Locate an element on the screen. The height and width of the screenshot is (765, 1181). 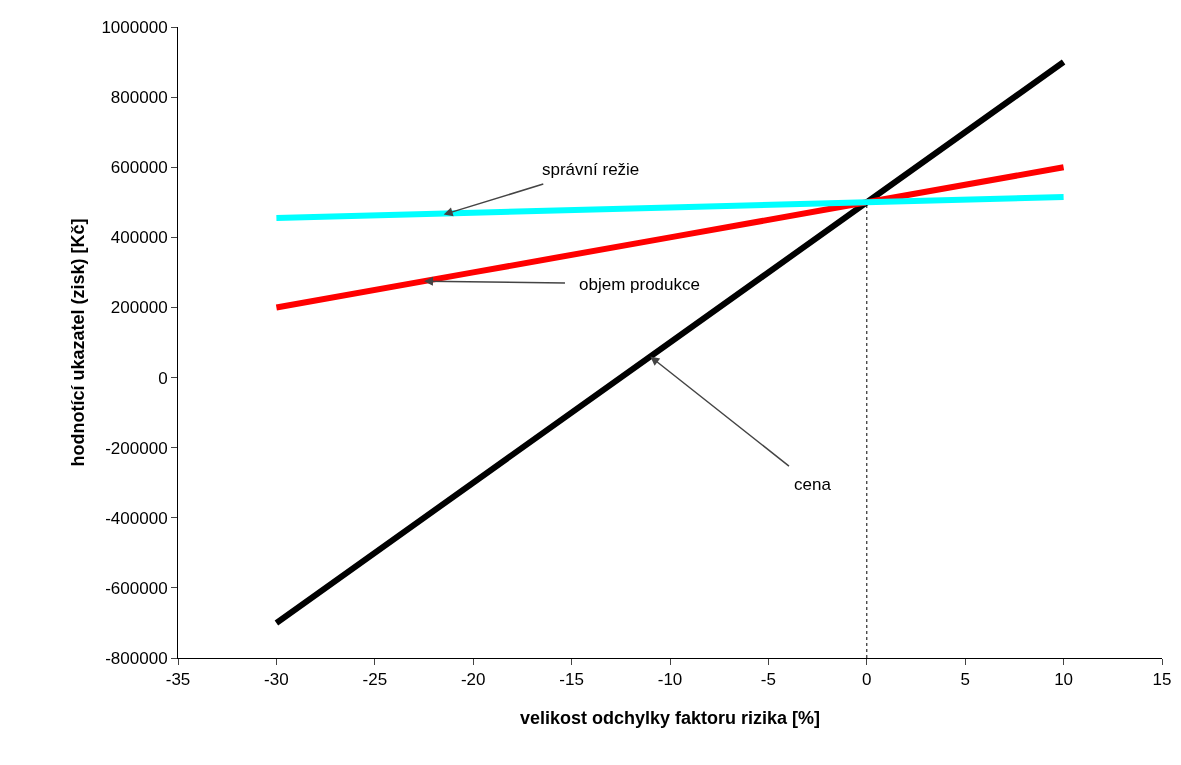
x-tick-label: 0 is located at coordinates (867, 680).